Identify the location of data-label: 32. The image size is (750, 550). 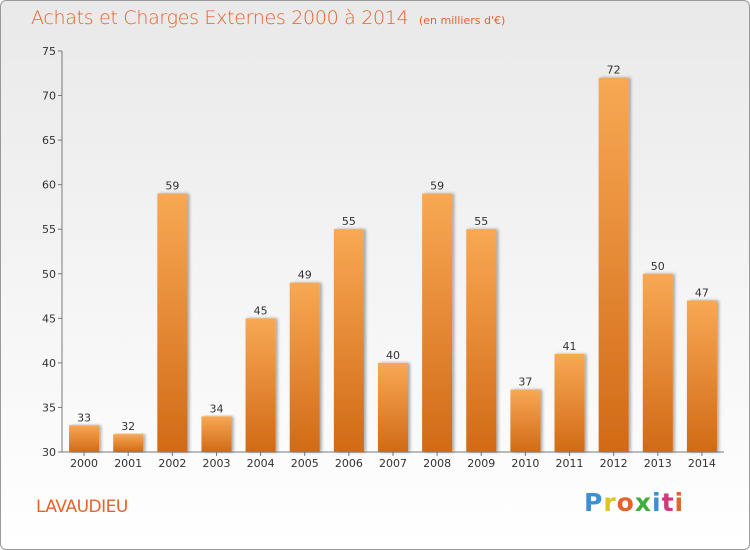
(128, 426).